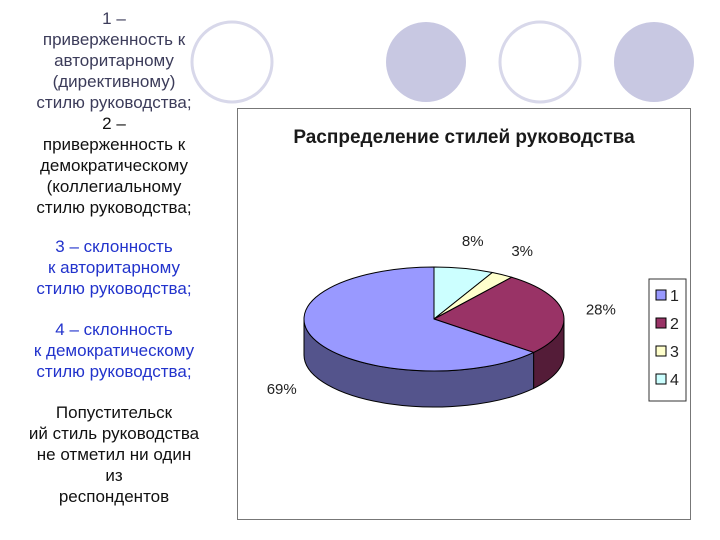 This screenshot has height=540, width=720. I want to click on item2-line: приверженность к, so click(114, 144).